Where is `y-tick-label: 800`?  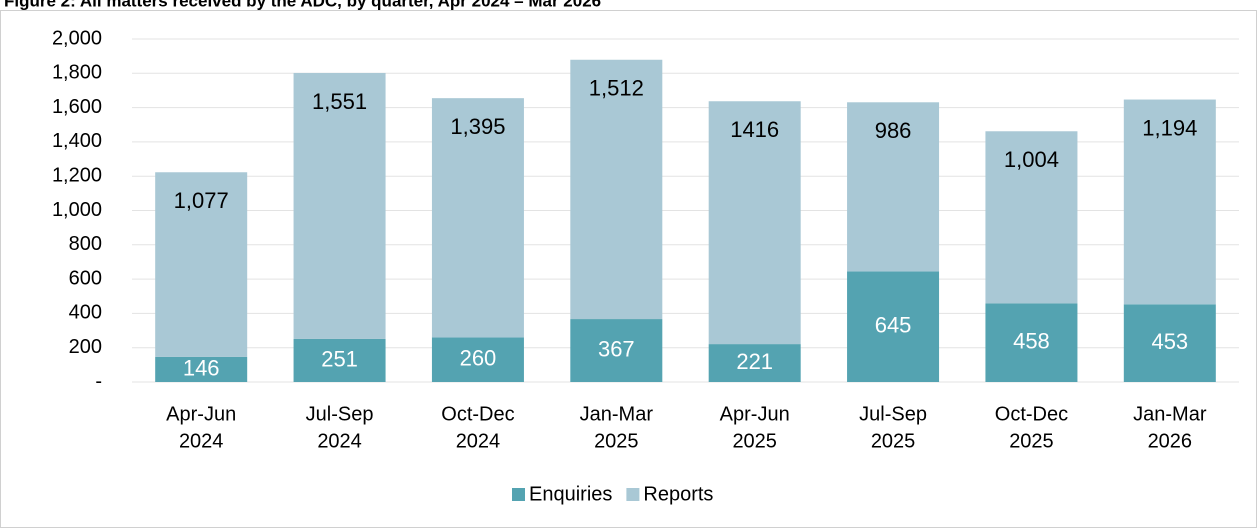 y-tick-label: 800 is located at coordinates (85, 244).